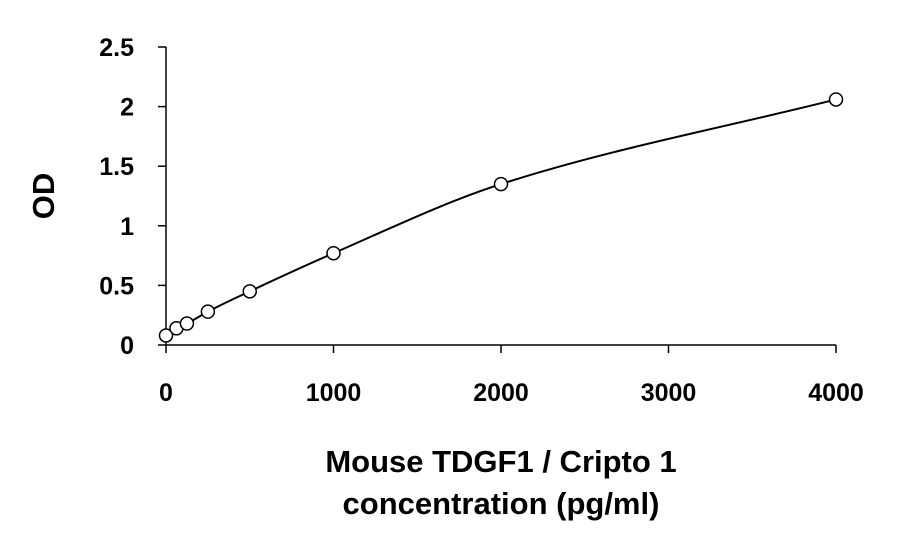  Describe the element at coordinates (334, 393) in the screenshot. I see `x-tick-label: 1000` at that location.